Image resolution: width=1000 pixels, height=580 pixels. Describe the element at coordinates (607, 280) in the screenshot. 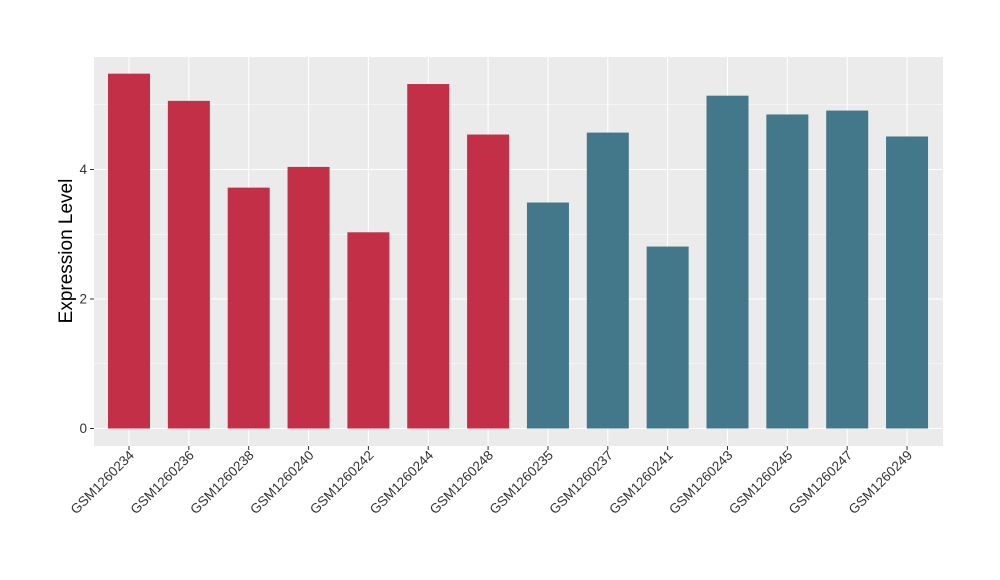

I see `bar-GSM1260237` at that location.